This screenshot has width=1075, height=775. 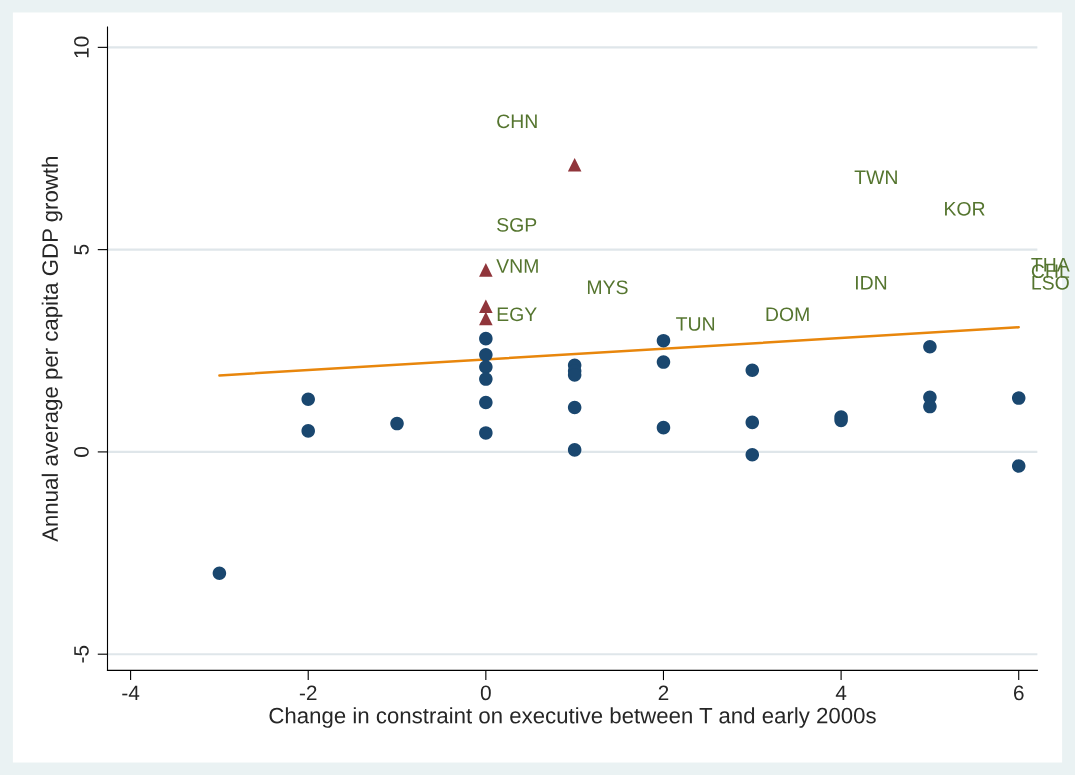 What do you see at coordinates (81, 654) in the screenshot?
I see `y-tick-label: -5` at bounding box center [81, 654].